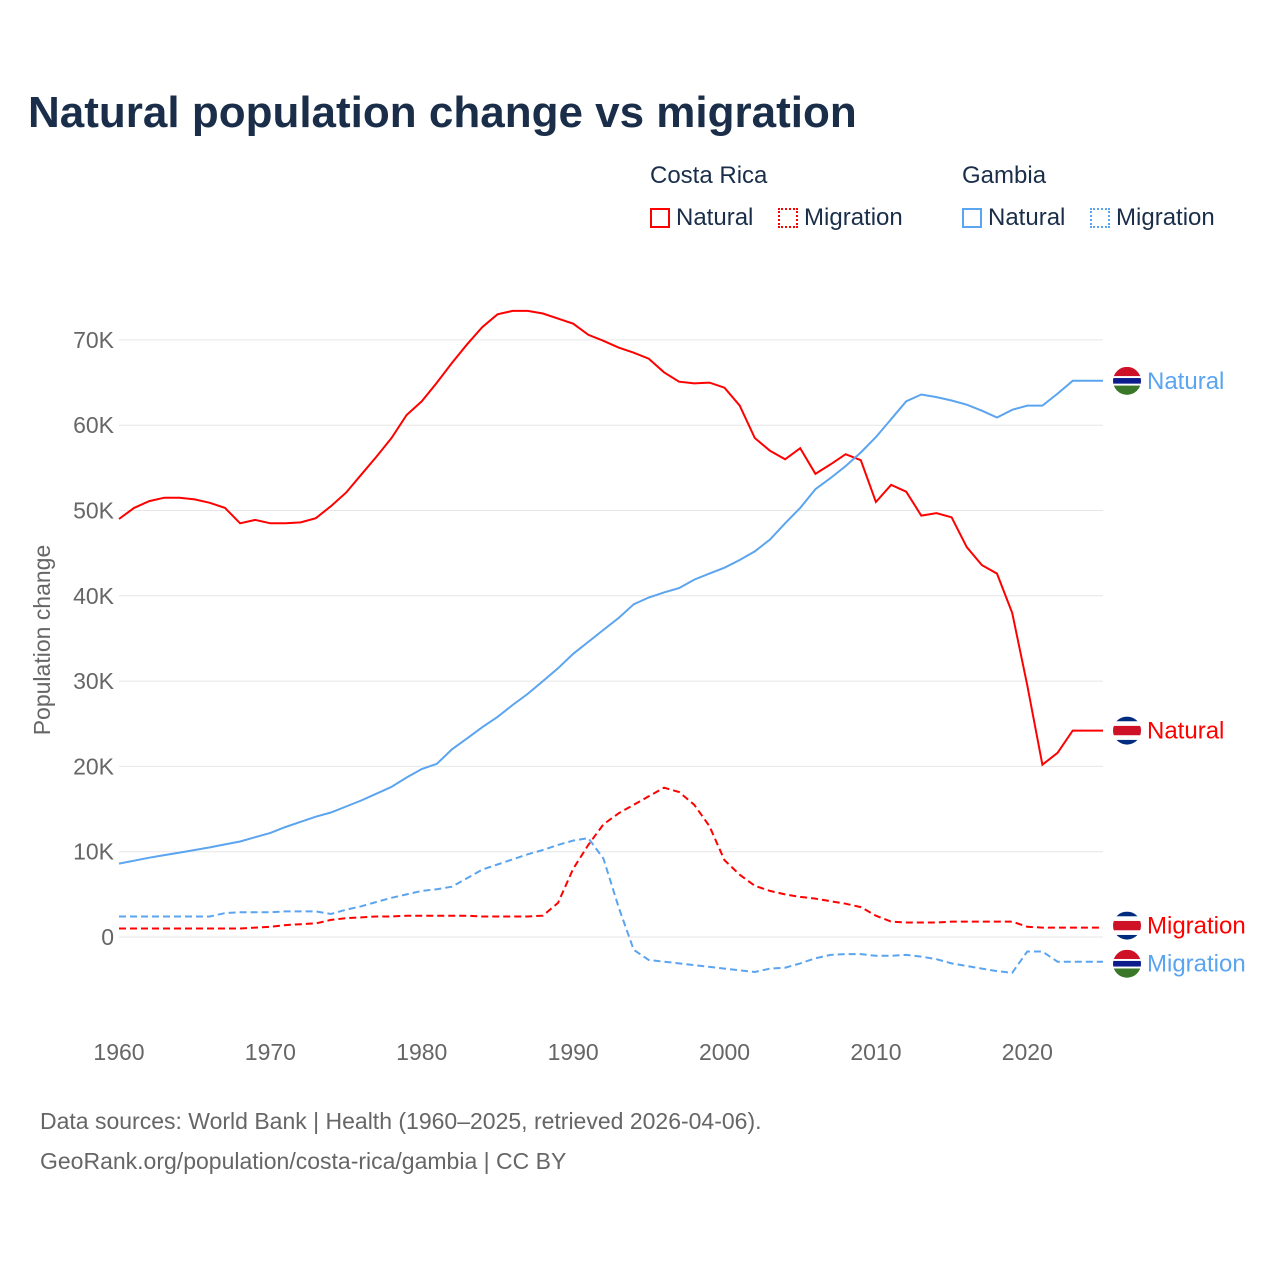 The height and width of the screenshot is (1280, 1280). What do you see at coordinates (107, 937) in the screenshot?
I see `y-tick-label: 0` at bounding box center [107, 937].